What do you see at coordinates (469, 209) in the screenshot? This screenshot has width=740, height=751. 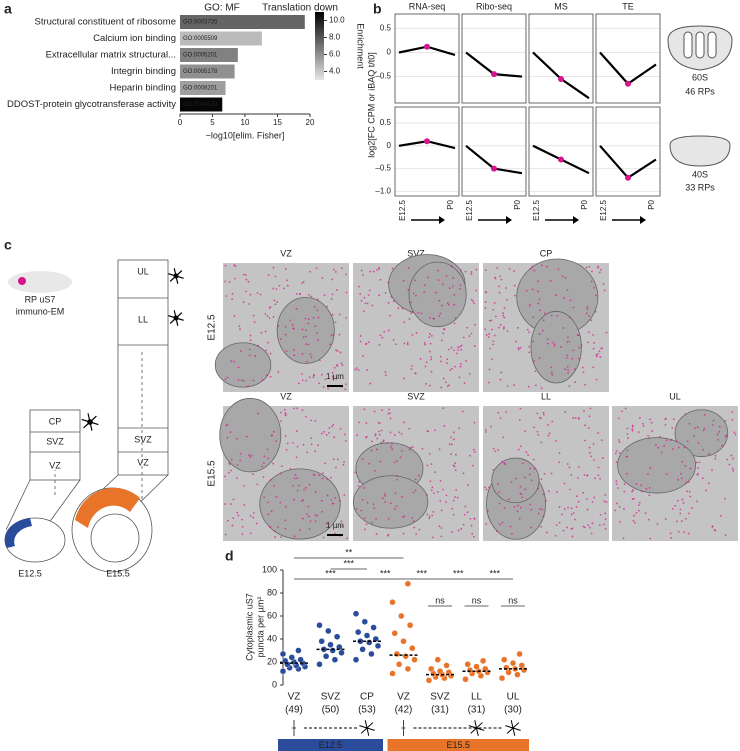 I see `x-tick-label: E12.5` at bounding box center [469, 209].